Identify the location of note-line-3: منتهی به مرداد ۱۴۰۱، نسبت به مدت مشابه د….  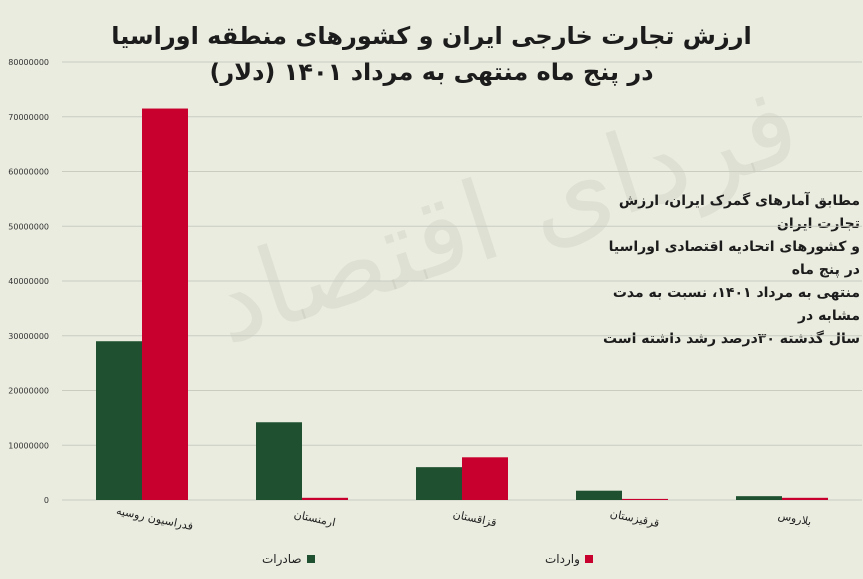
(736, 304).